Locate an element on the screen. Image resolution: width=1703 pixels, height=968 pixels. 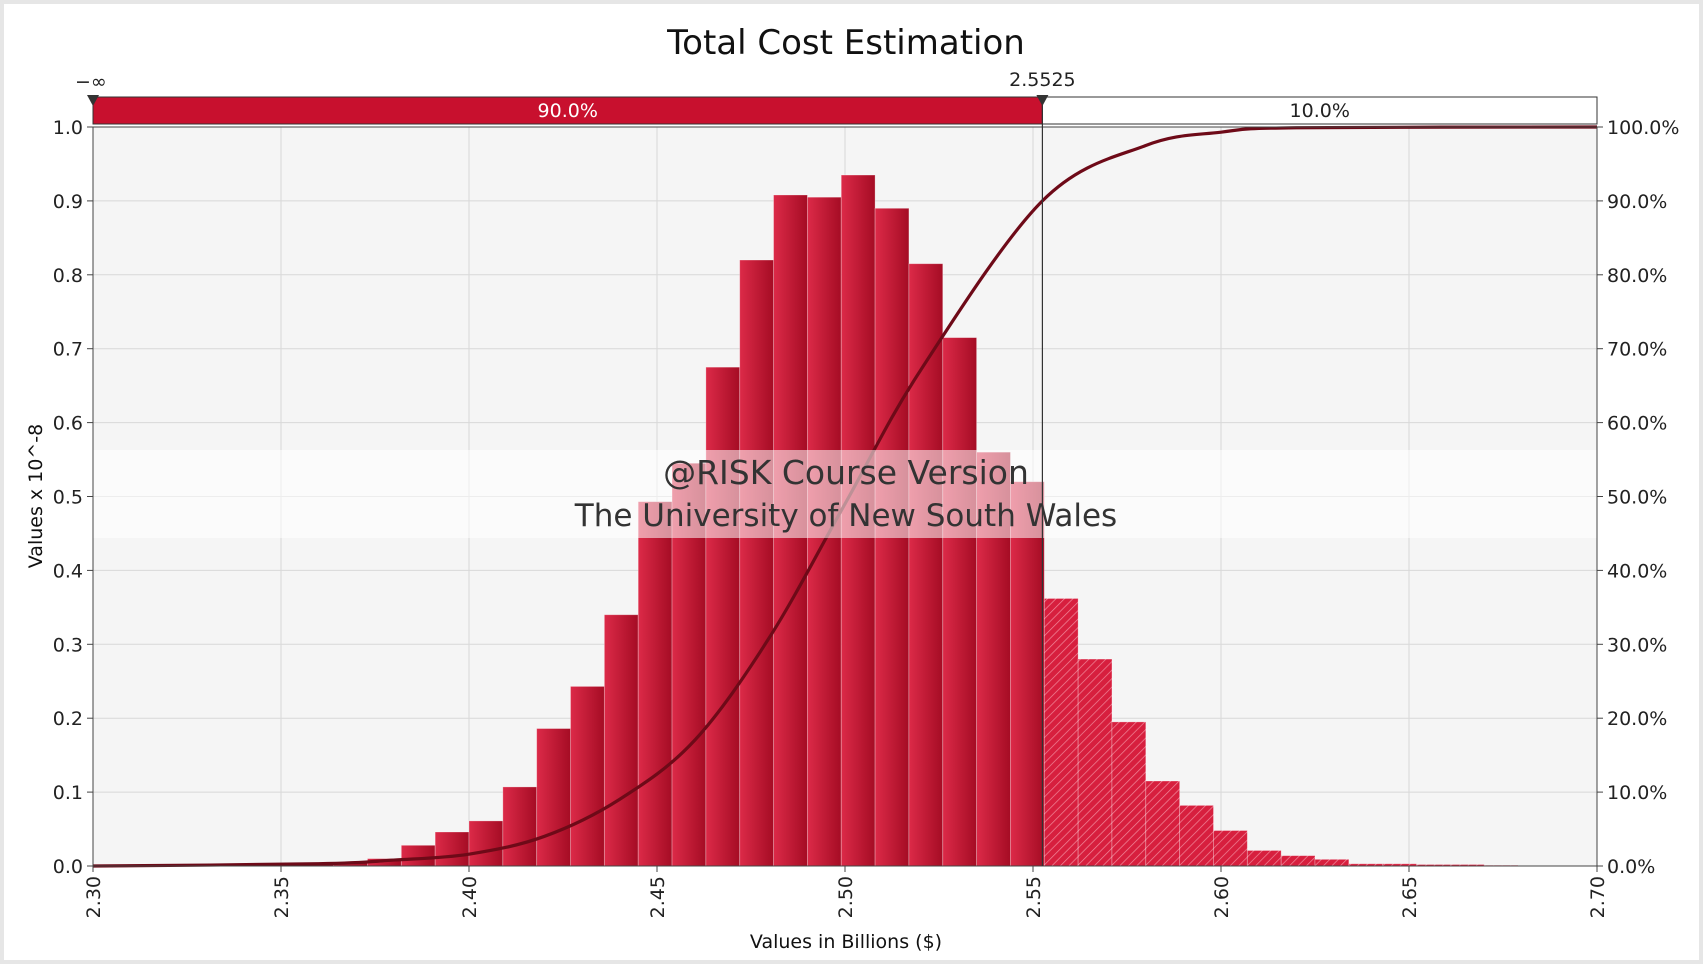
y2-tick-label: 50.0% is located at coordinates (1637, 498).